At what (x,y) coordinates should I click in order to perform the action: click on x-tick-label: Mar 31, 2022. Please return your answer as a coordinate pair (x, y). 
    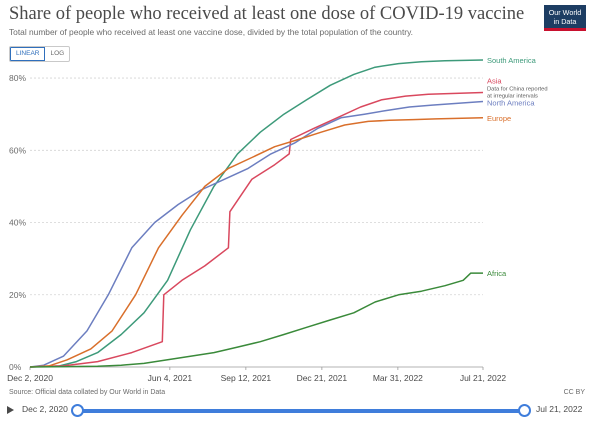
    Looking at the image, I should click on (398, 378).